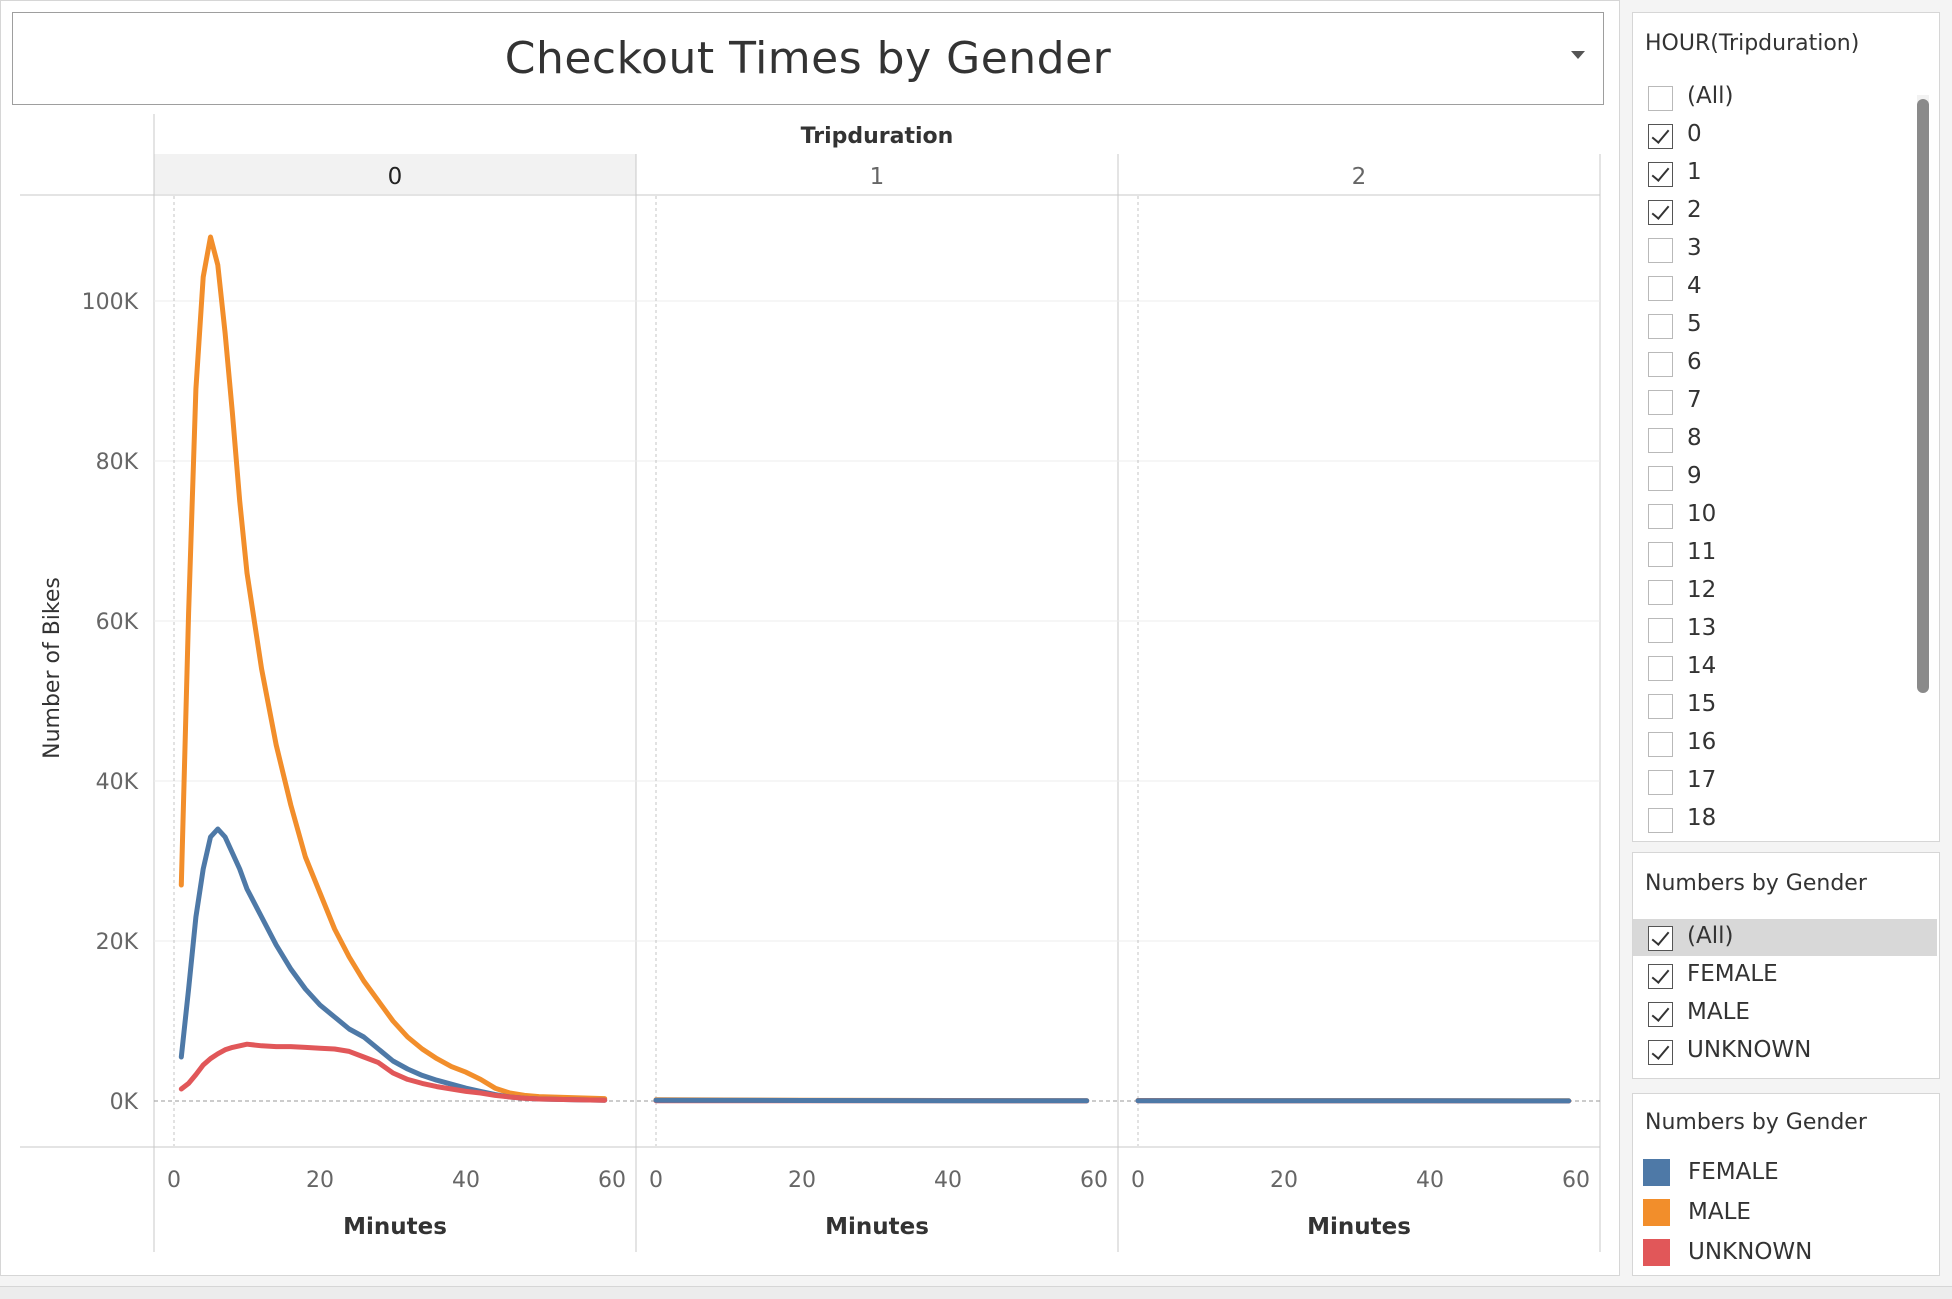 The image size is (1952, 1299). Describe the element at coordinates (1752, 43) in the screenshot. I see `hour-filter-title: HOUR(Tripduration)` at that location.